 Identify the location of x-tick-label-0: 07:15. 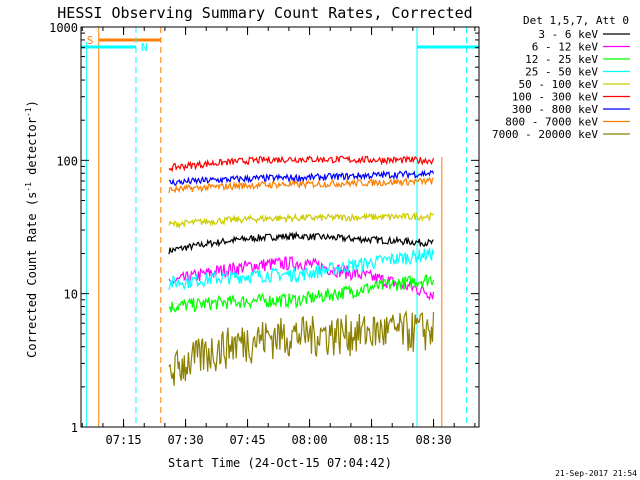
(124, 440).